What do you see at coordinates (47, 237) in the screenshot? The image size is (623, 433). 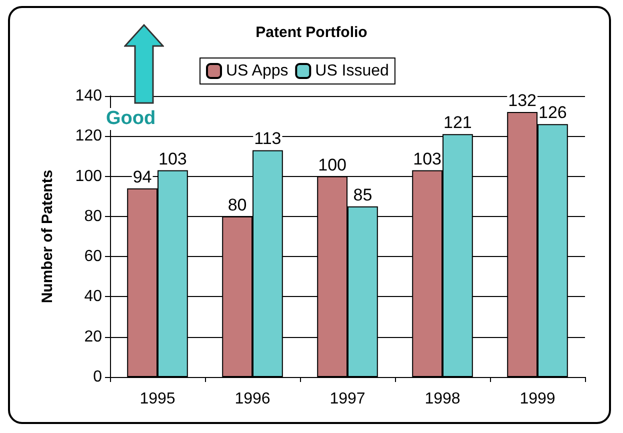 I see `y-axis-title: Number of Patents` at bounding box center [47, 237].